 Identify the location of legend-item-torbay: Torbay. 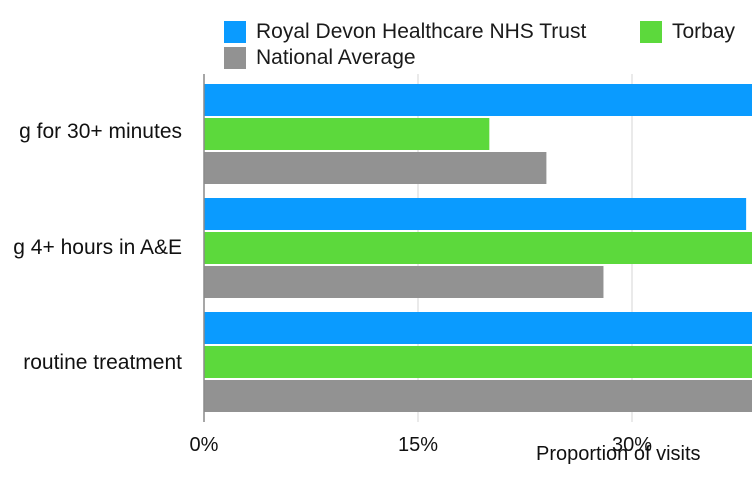
(687, 32).